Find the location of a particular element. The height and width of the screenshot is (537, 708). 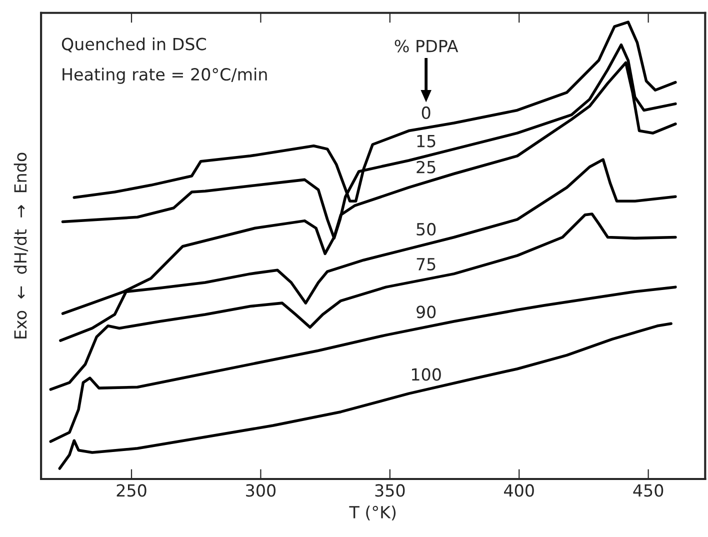

x-tick-label: 250 is located at coordinates (131, 490).